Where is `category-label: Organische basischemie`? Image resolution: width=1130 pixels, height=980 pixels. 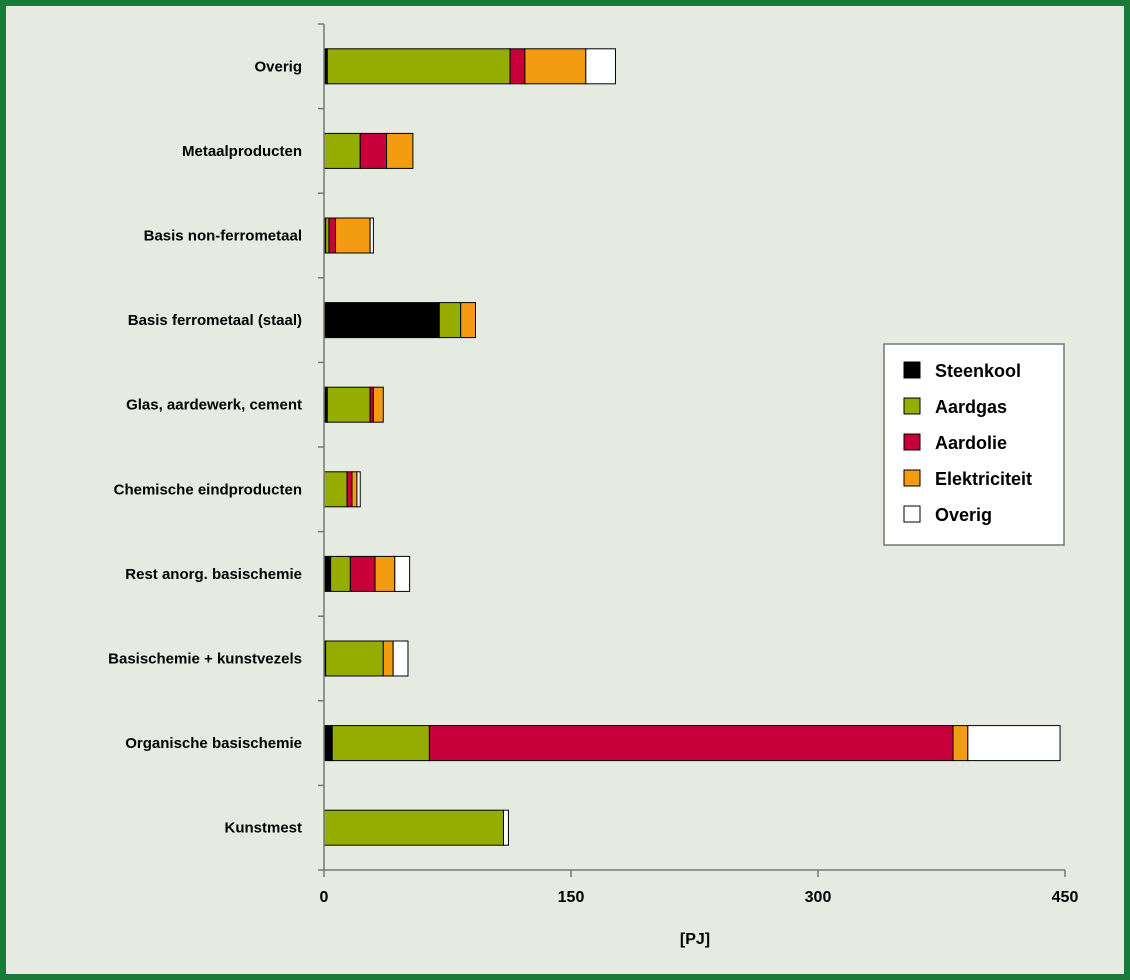
category-label: Organische basischemie is located at coordinates (213, 743).